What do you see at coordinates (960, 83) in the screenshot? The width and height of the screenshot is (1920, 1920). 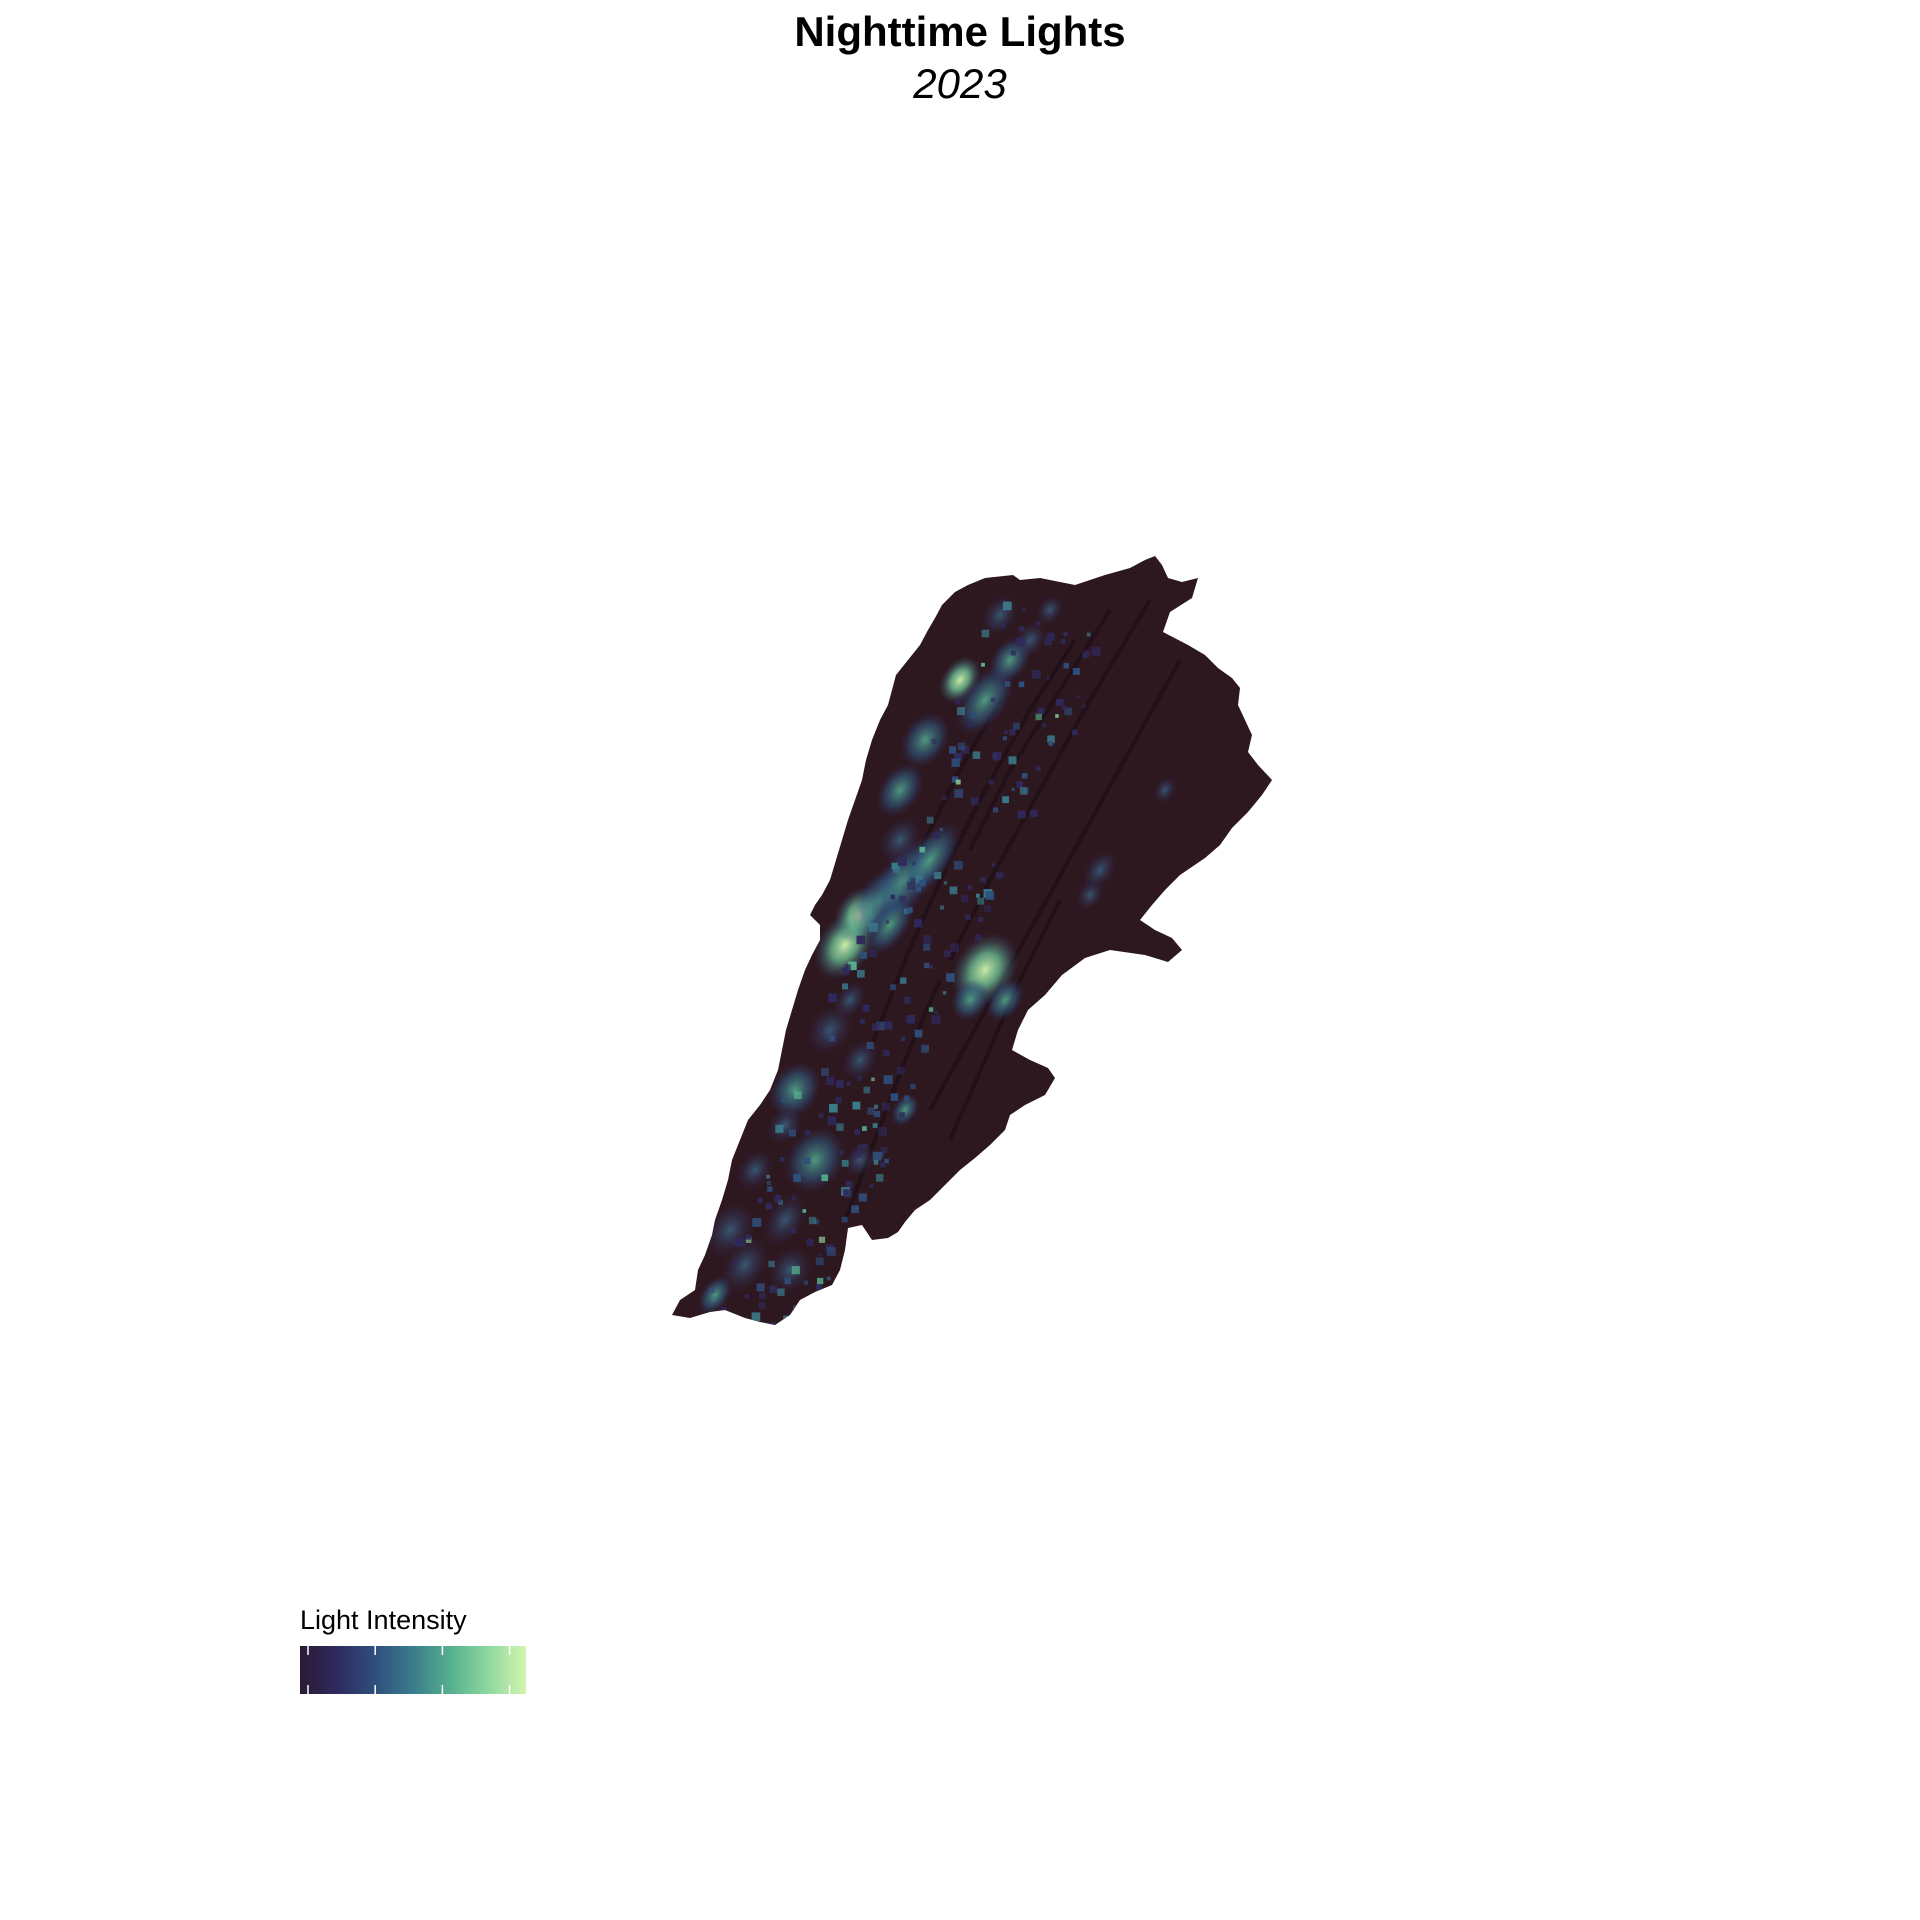 I see `map-subtitle: 2023` at bounding box center [960, 83].